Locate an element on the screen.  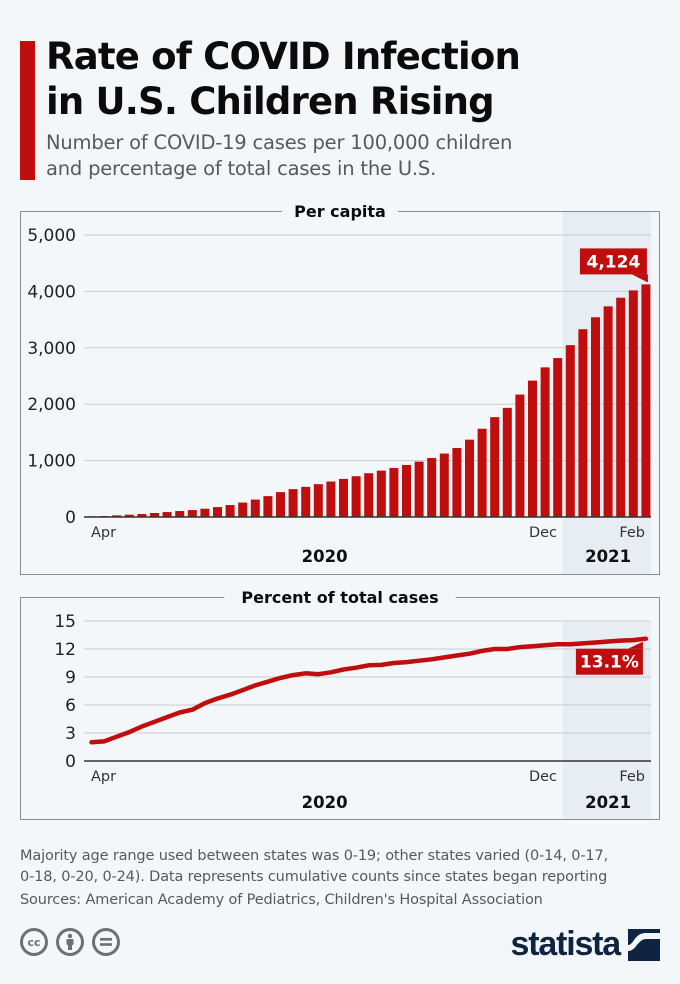
y-axis-ticks: 0 1,000 2,000 3,000 4,000 5,000 is located at coordinates (51, 377).